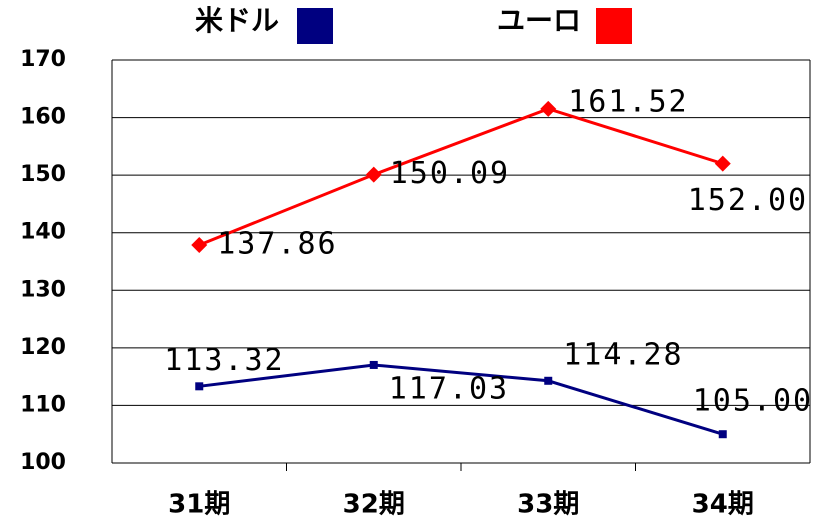  Describe the element at coordinates (748, 200) in the screenshot. I see `data-label: 152.00` at that location.